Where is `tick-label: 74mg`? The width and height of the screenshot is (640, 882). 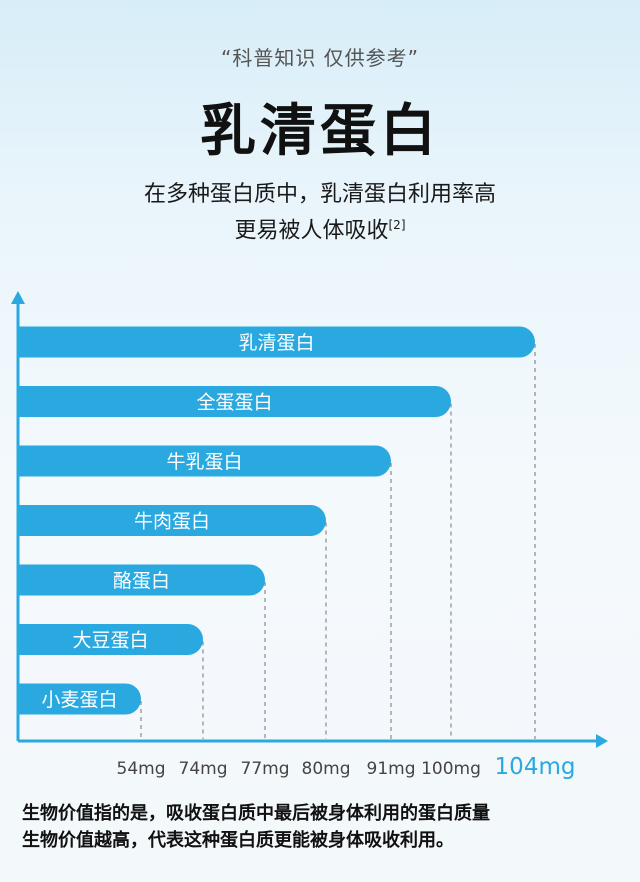 tick-label: 74mg is located at coordinates (203, 769).